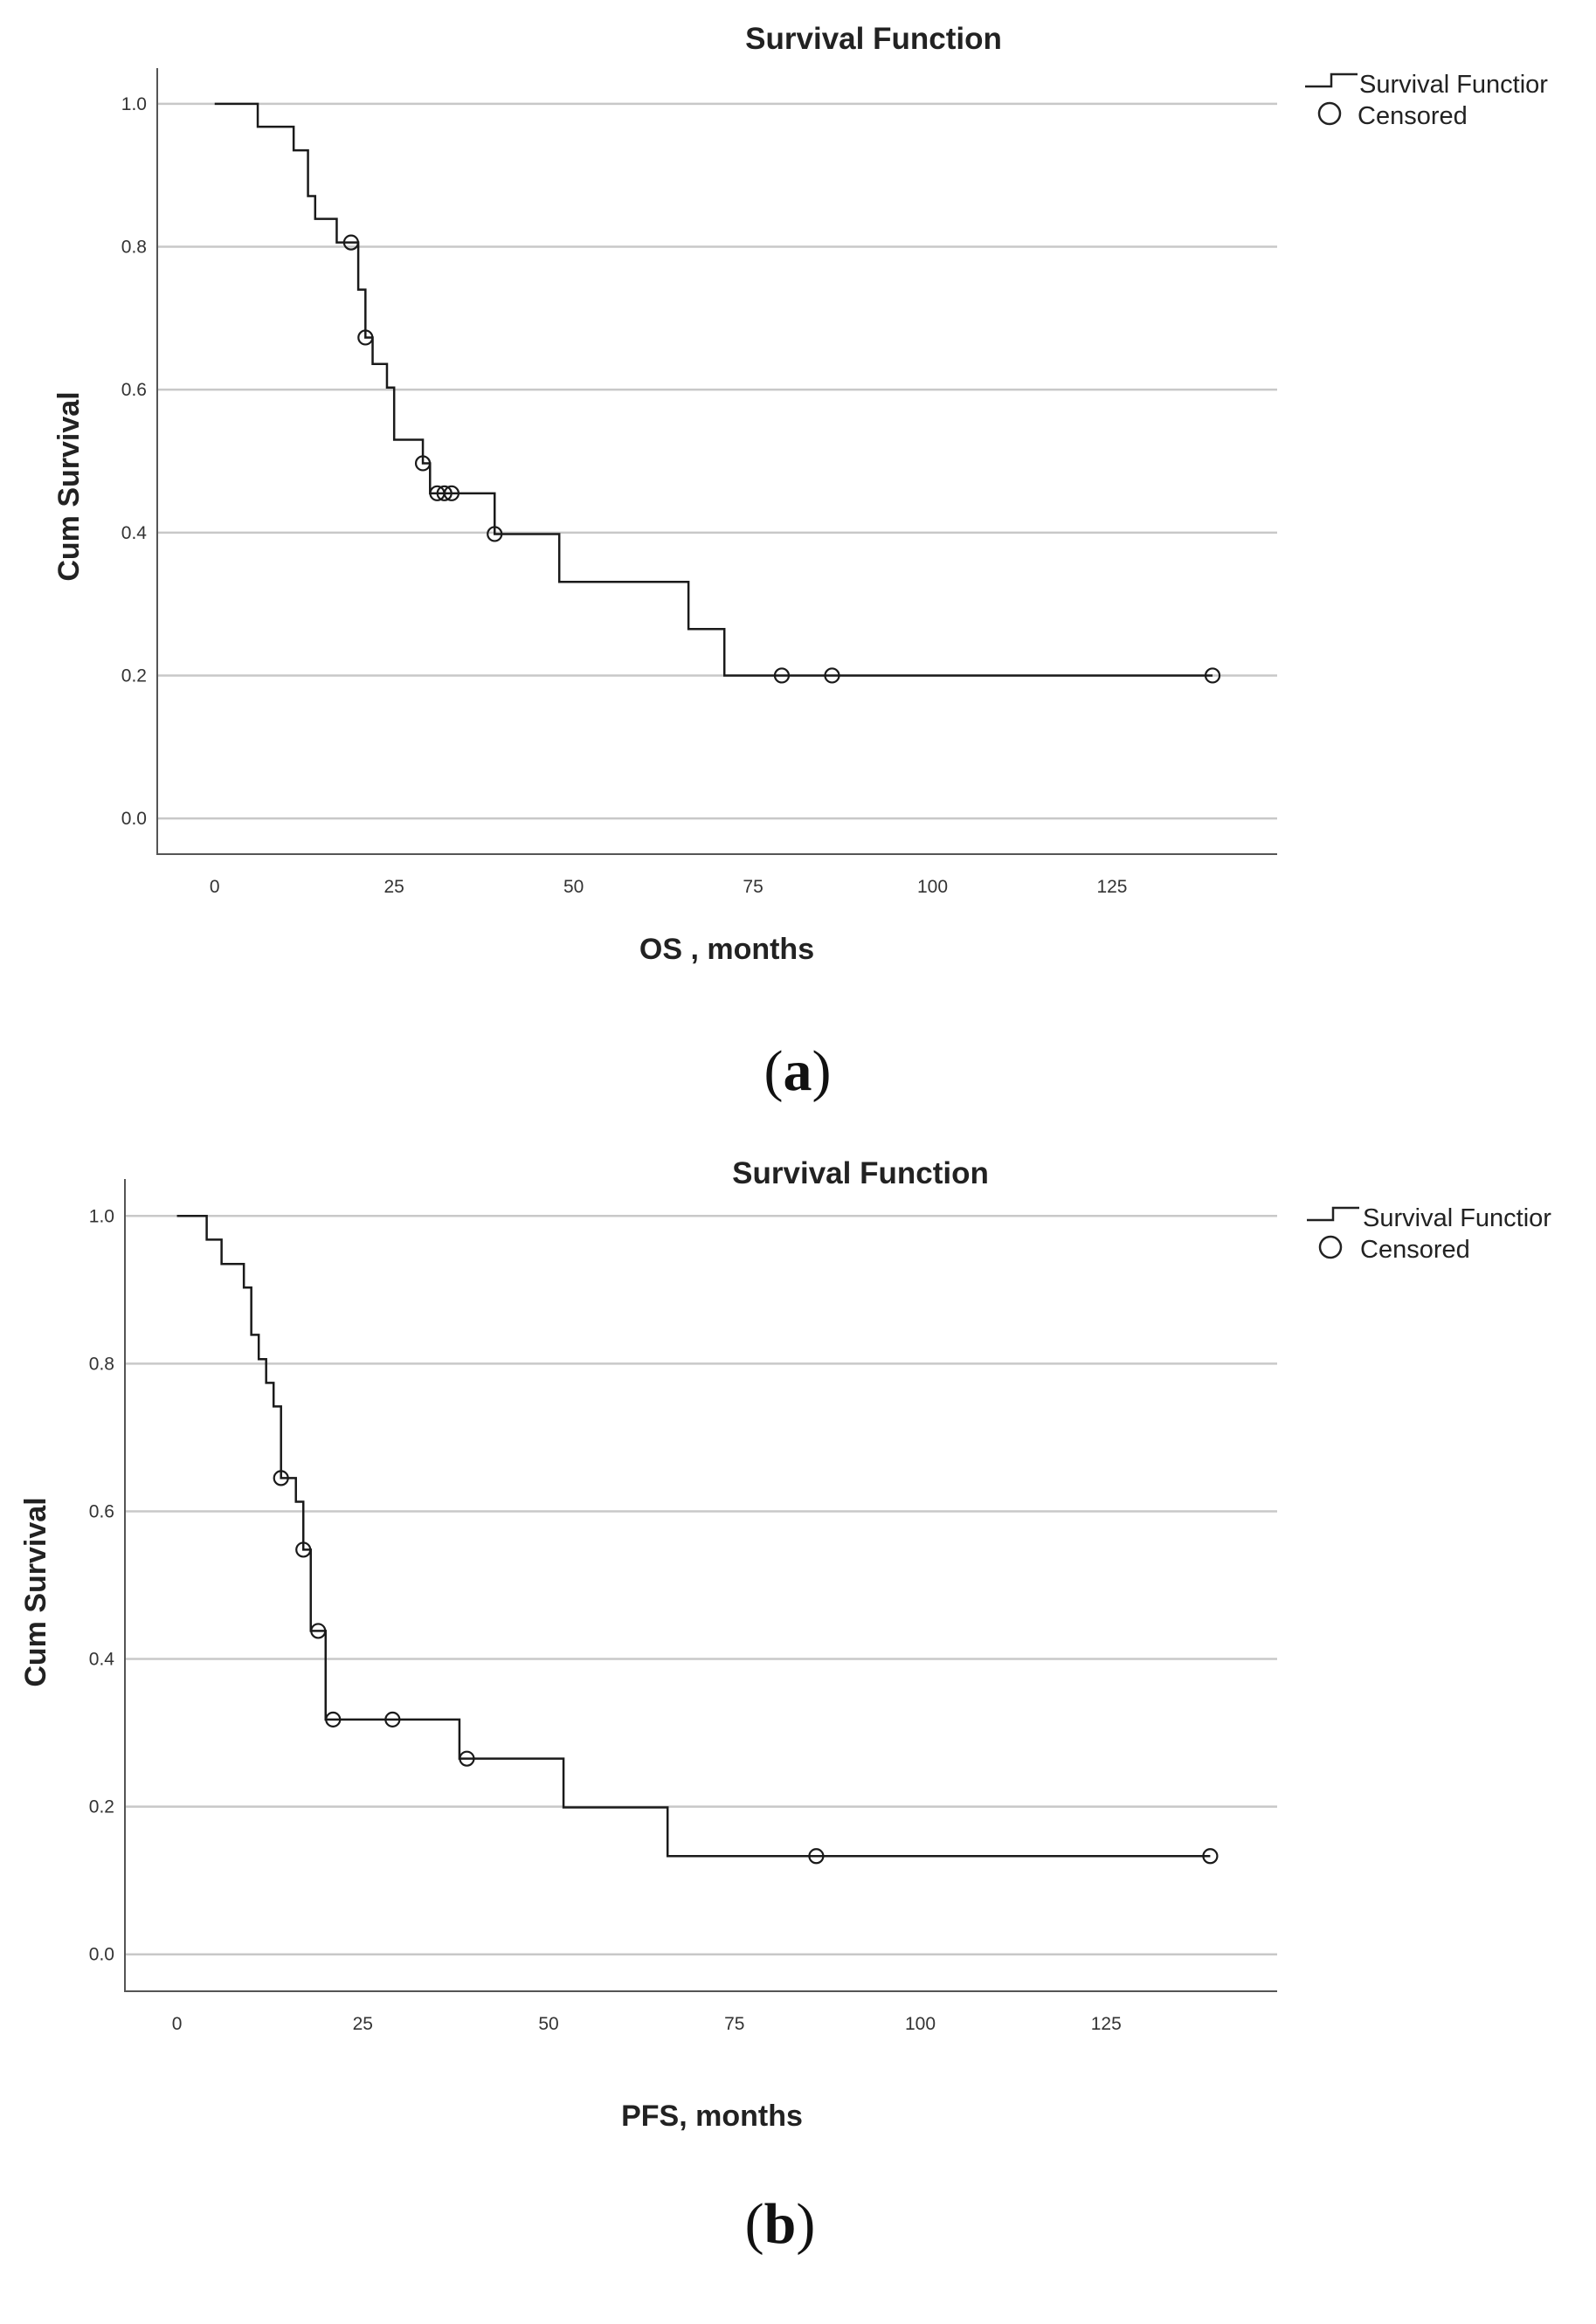  What do you see at coordinates (726, 949) in the screenshot?
I see `x-axis-label: OS , months` at bounding box center [726, 949].